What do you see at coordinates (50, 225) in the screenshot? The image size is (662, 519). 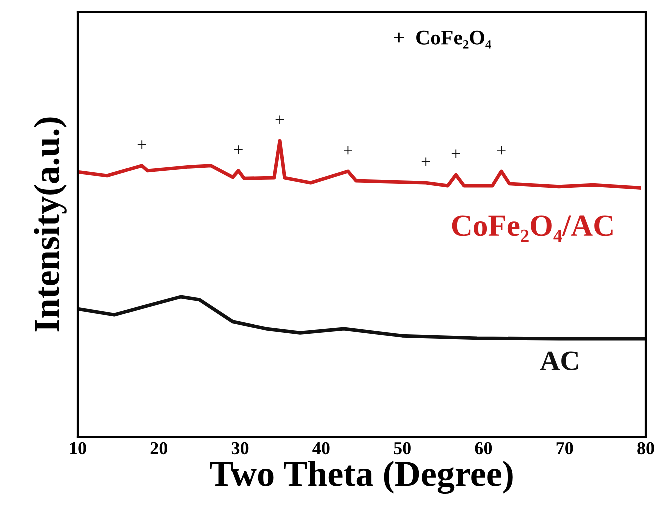 I see `y-axis-title: Intensity(a.u.)` at bounding box center [50, 225].